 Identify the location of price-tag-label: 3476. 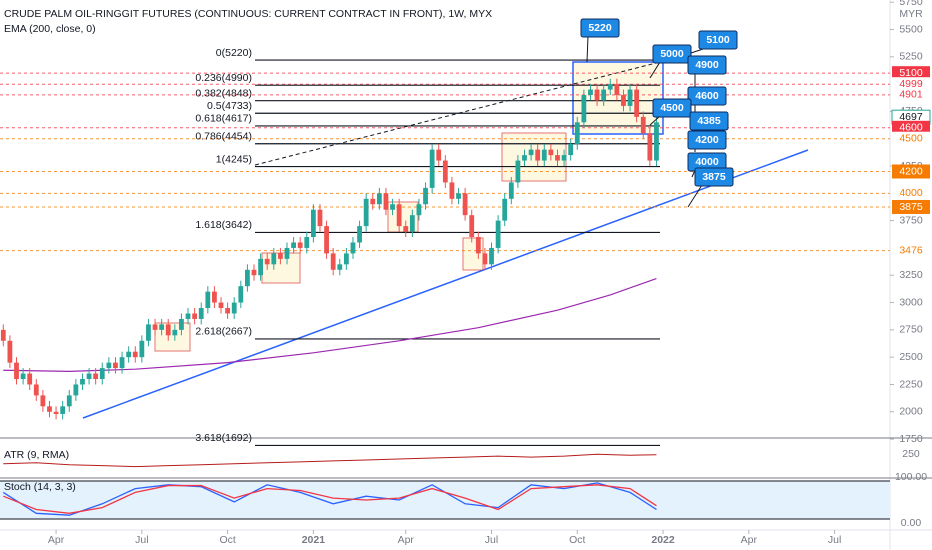
(911, 250).